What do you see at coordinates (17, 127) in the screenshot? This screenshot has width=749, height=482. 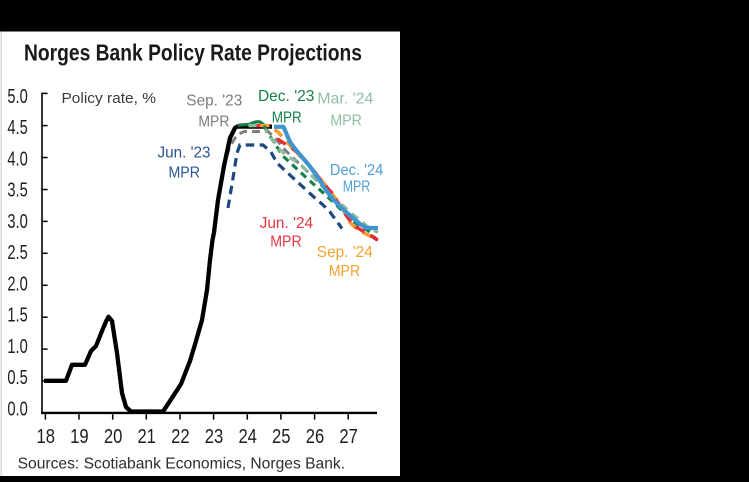 I see `svg-text: 4.5` at bounding box center [17, 127].